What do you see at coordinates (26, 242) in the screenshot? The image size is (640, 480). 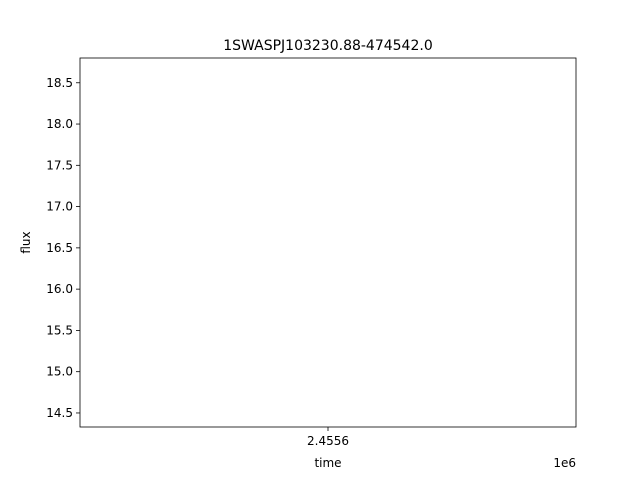 I see `y-axis-label: flux` at bounding box center [26, 242].